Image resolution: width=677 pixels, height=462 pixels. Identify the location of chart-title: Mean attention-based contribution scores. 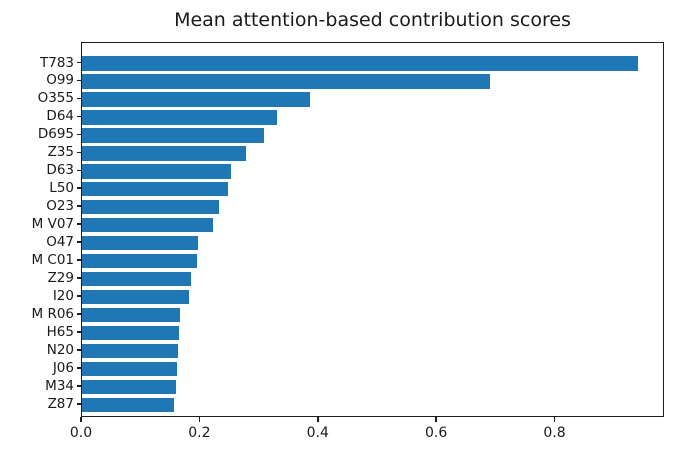
(372, 20).